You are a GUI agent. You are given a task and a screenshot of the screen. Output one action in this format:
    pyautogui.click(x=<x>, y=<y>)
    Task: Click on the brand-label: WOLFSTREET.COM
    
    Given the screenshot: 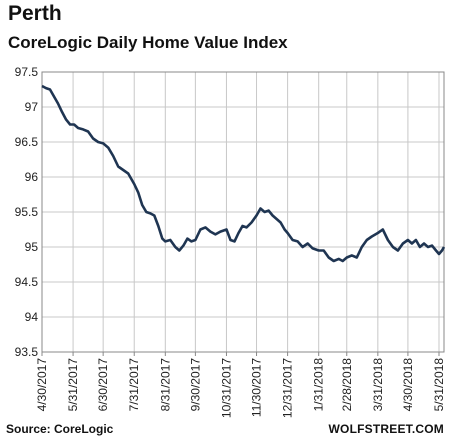 What is the action you would take?
    pyautogui.click(x=386, y=429)
    